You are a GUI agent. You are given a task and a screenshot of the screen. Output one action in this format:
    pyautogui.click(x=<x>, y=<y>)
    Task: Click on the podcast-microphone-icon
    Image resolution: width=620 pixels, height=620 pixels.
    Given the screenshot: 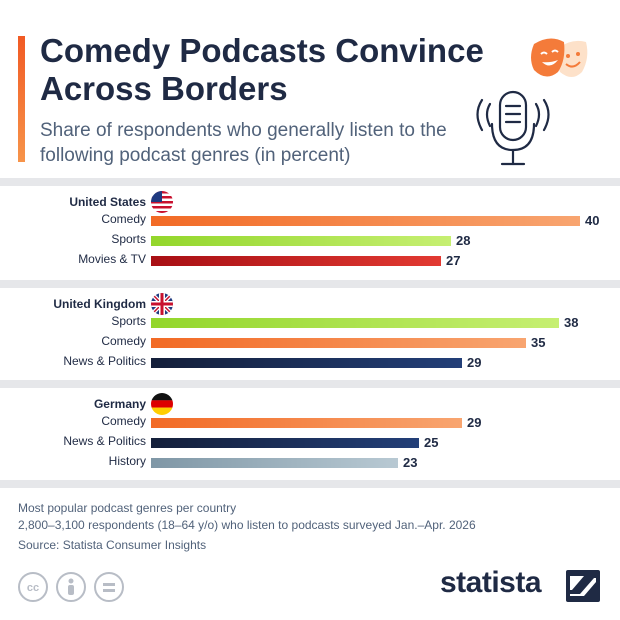 What is the action you would take?
    pyautogui.click(x=532, y=102)
    